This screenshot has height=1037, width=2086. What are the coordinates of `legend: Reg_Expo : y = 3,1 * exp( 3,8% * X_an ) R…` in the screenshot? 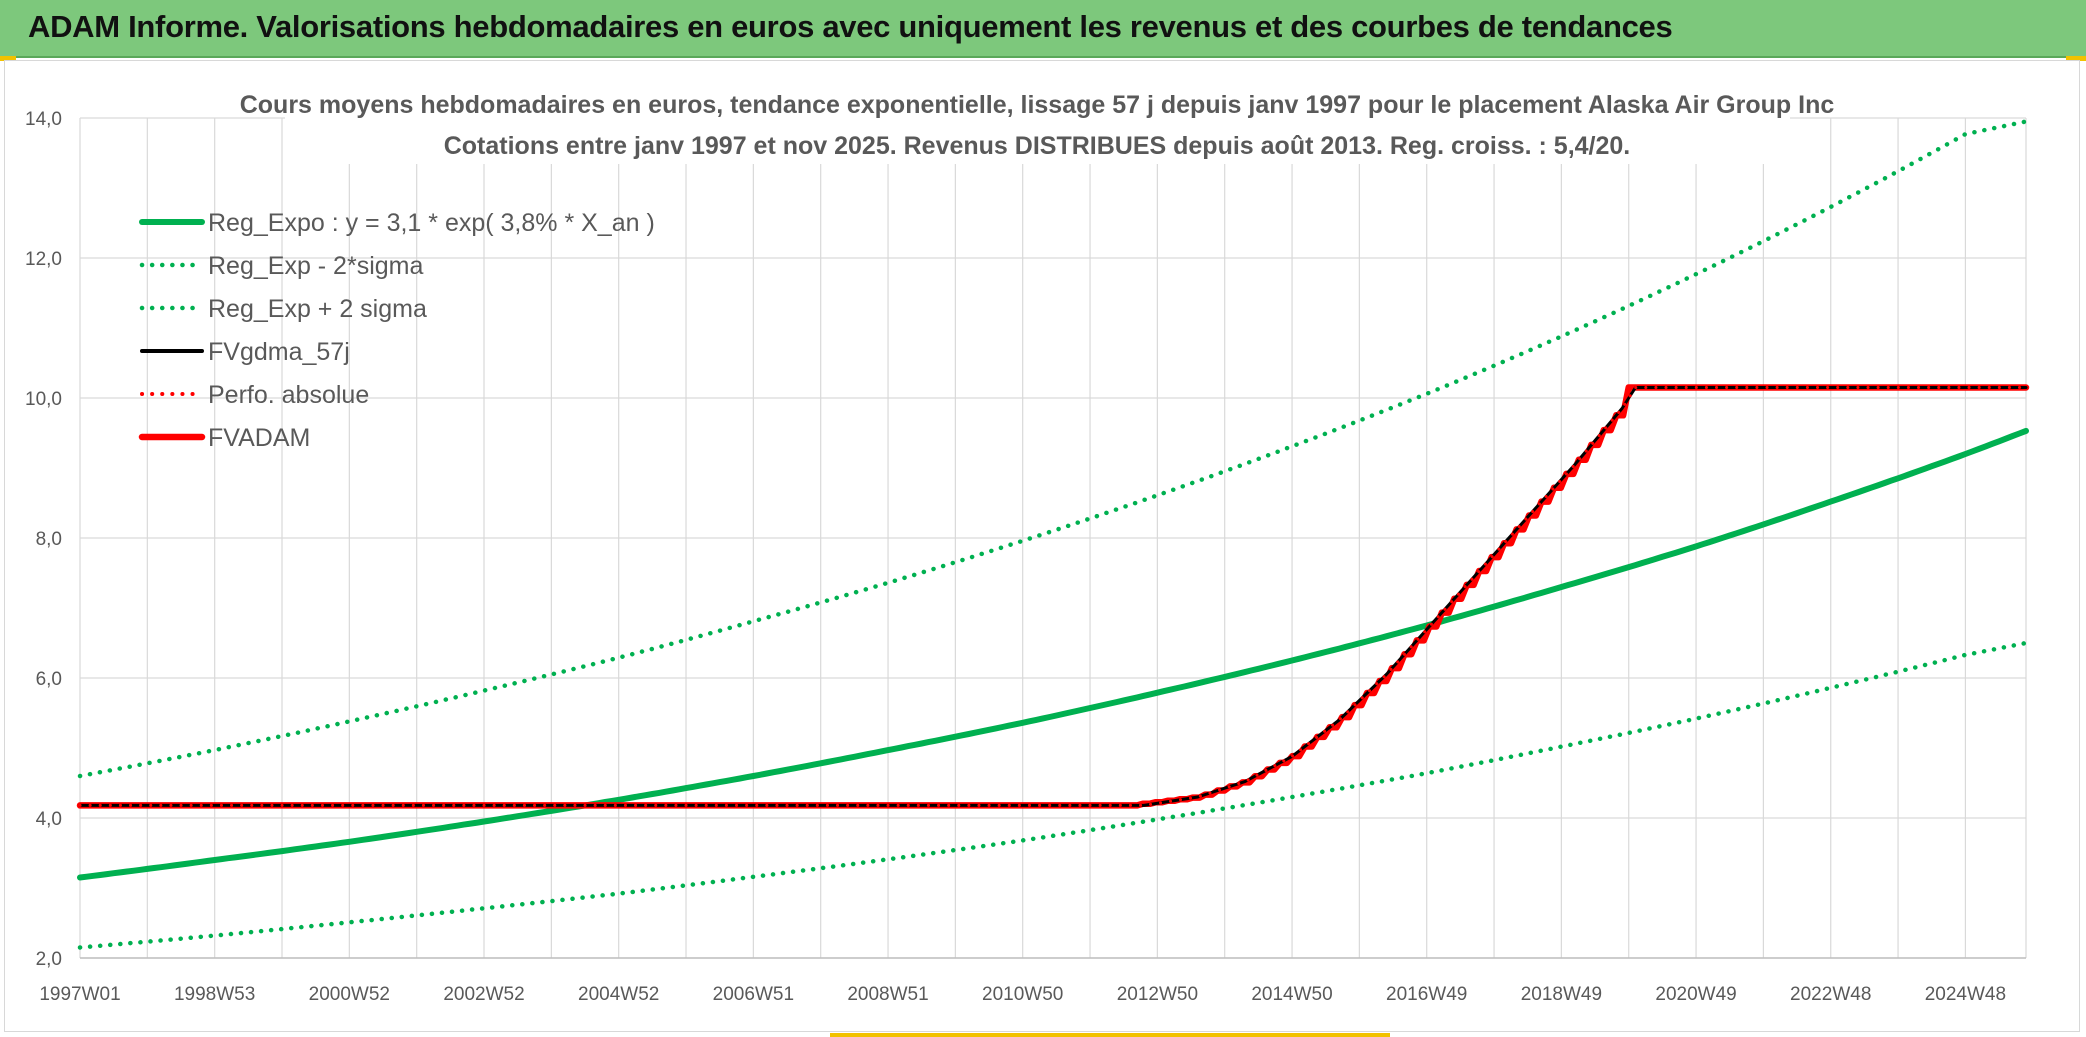 It's located at (396, 330).